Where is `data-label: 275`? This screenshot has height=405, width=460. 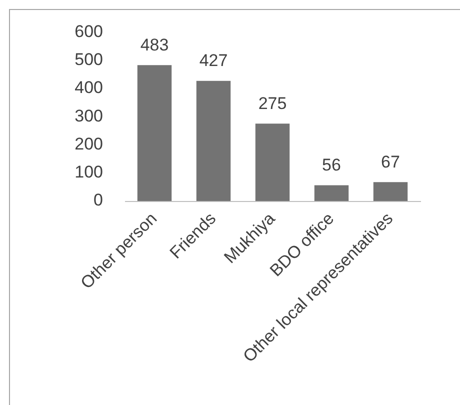 data-label: 275 is located at coordinates (272, 103).